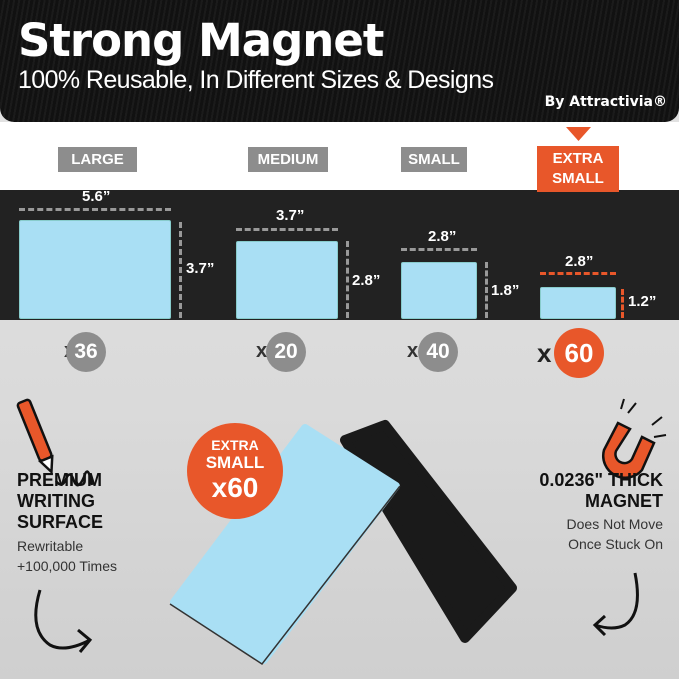 The height and width of the screenshot is (679, 679). Describe the element at coordinates (442, 236) in the screenshot. I see `small-width: 2.8”` at that location.